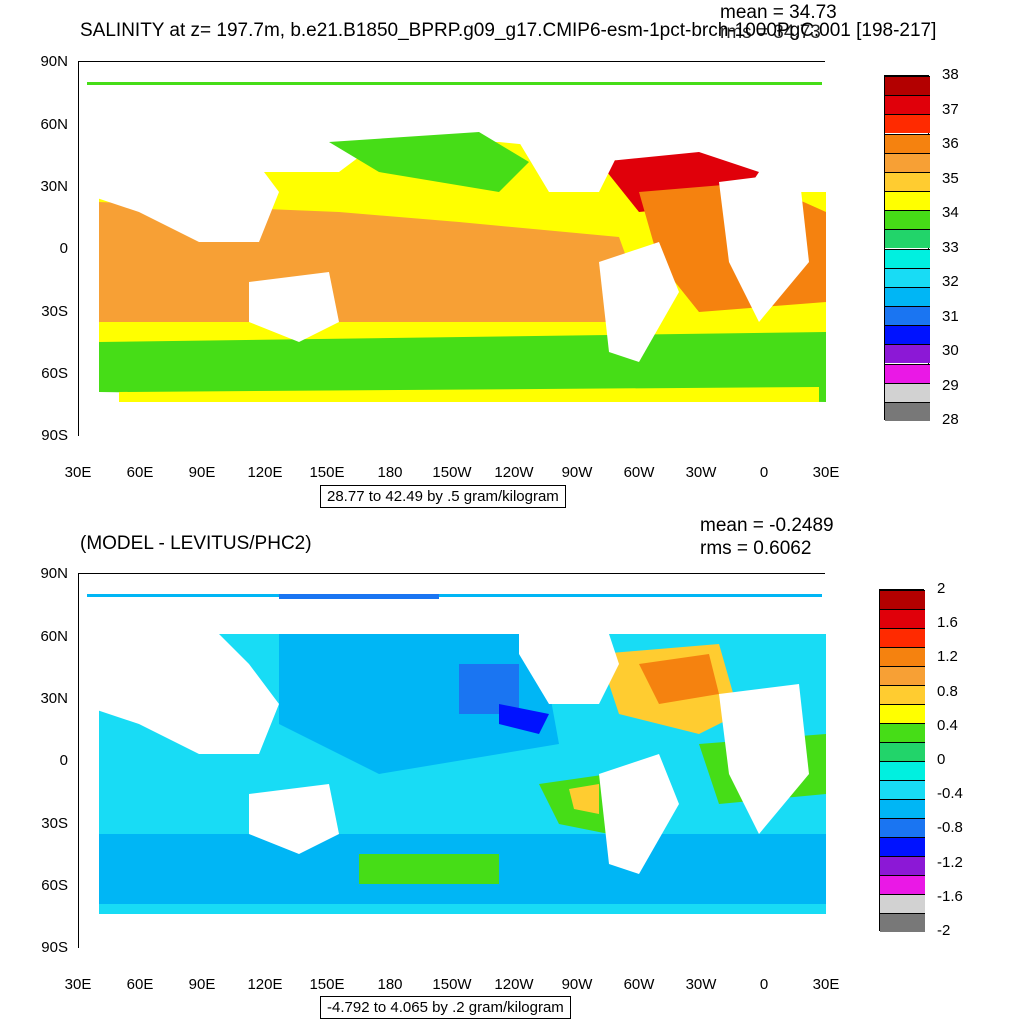 The height and width of the screenshot is (1024, 1024). I want to click on atlantic-orange, so click(679, 679).